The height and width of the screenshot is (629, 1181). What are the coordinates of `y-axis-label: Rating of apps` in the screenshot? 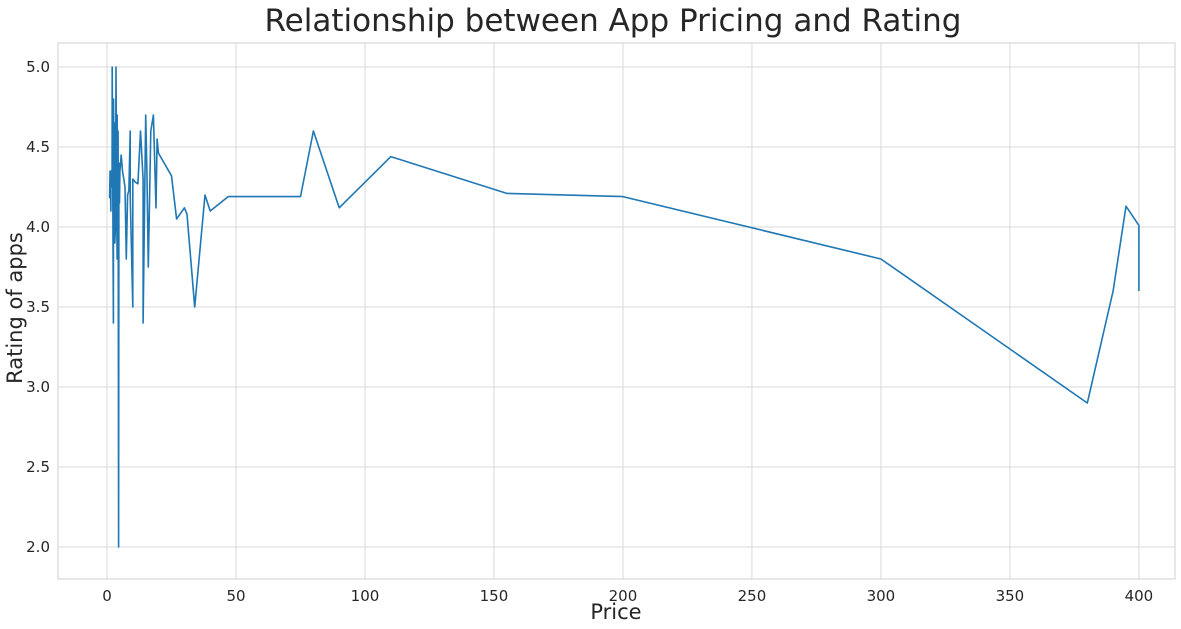 It's located at (15, 308).